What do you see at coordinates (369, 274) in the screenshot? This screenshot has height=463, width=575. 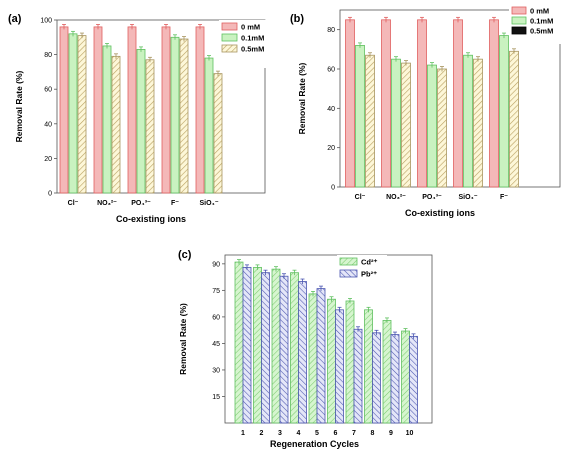 I see `panel3-legend-label-1: Pb²⁺` at bounding box center [369, 274].